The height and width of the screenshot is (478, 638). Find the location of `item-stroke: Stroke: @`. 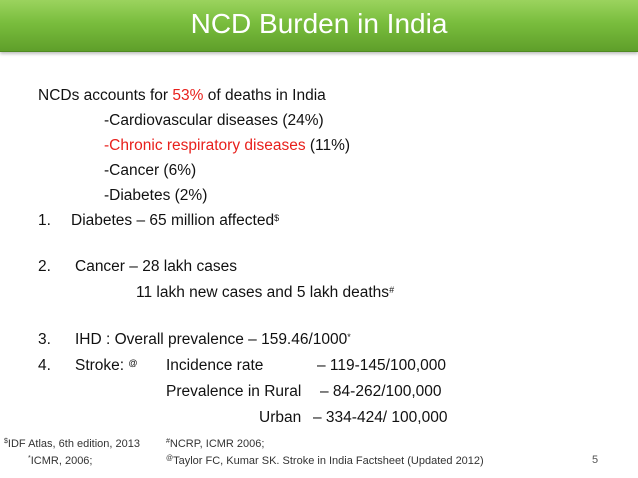

item-stroke: Stroke: @ is located at coordinates (106, 366).